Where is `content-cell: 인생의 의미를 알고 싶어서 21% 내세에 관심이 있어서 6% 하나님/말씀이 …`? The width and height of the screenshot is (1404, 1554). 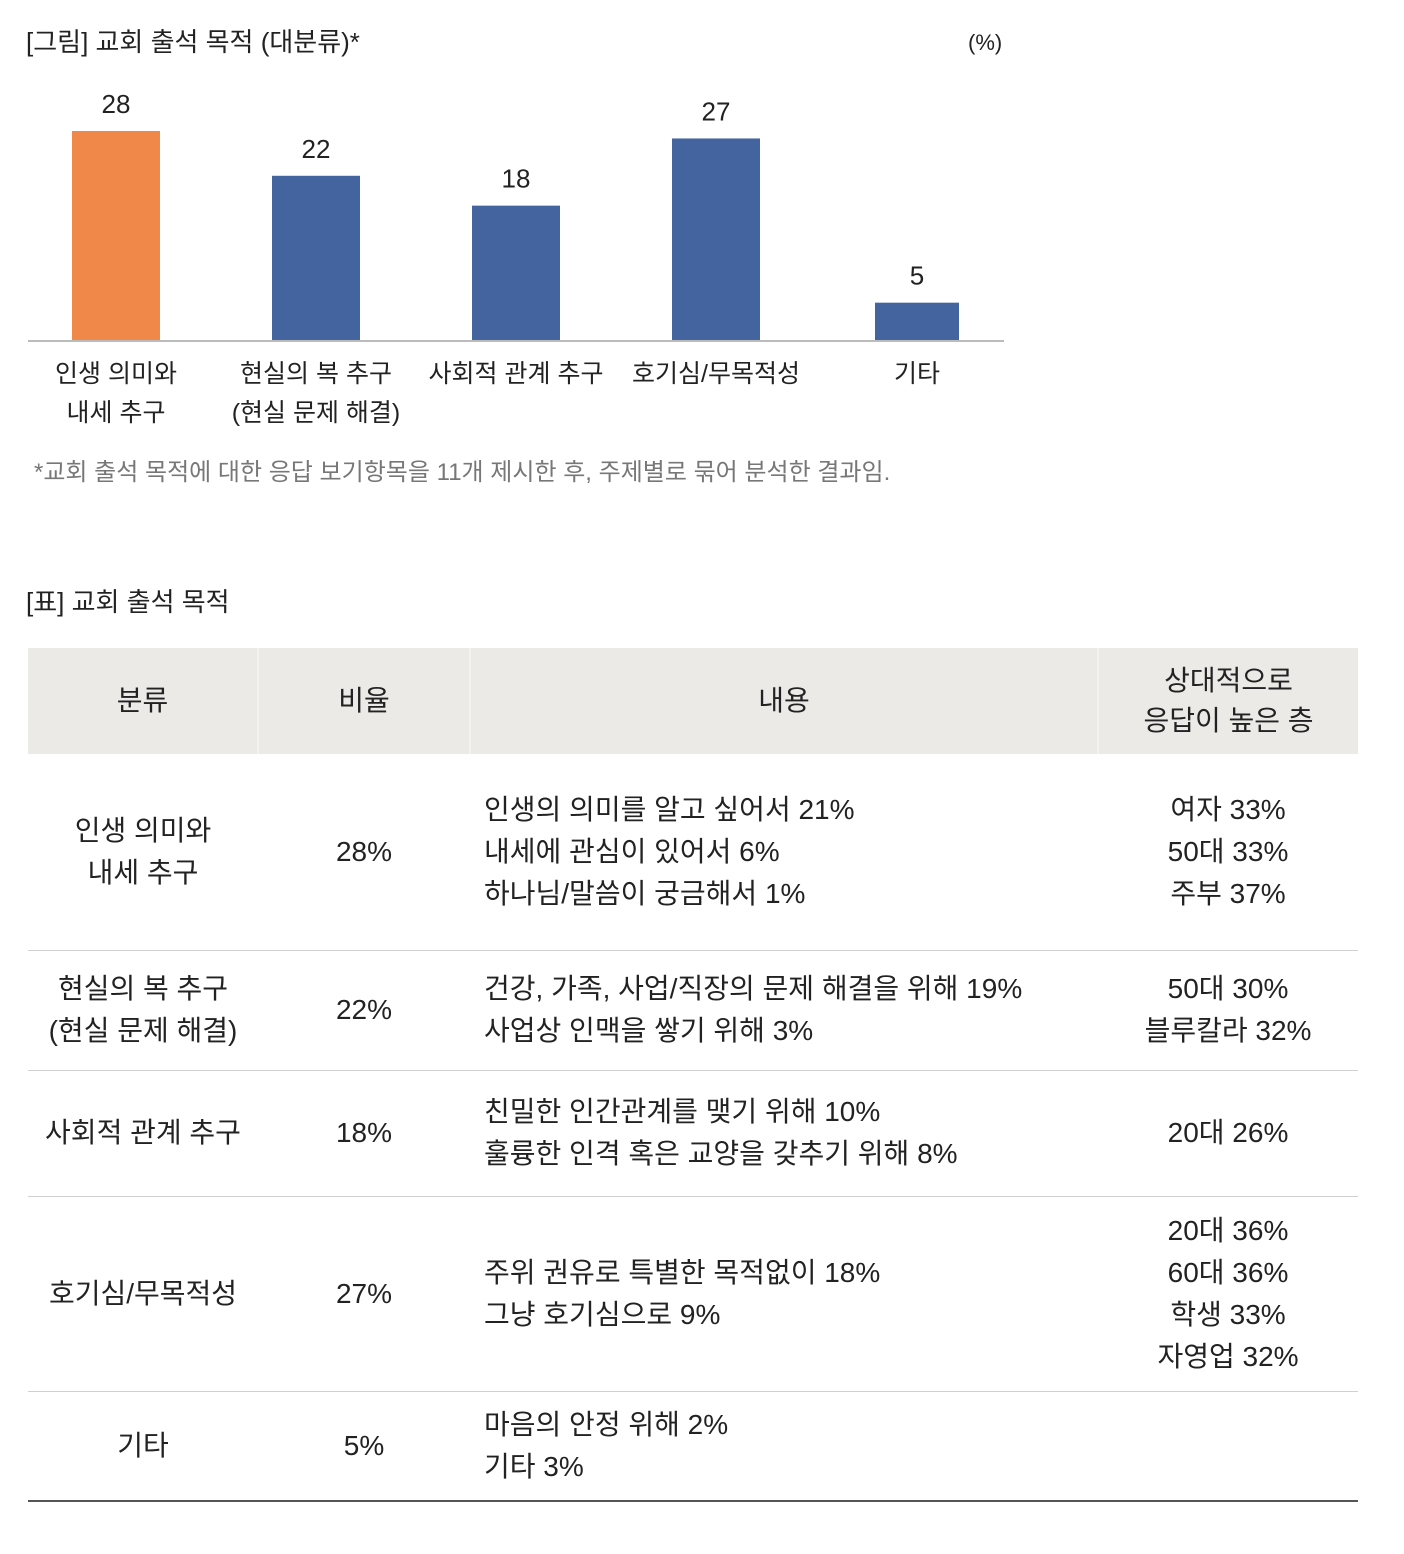
content-cell: 인생의 의미를 알고 싶어서 21% 내세에 관심이 있어서 6% 하나님/말씀이 … is located at coordinates (784, 852).